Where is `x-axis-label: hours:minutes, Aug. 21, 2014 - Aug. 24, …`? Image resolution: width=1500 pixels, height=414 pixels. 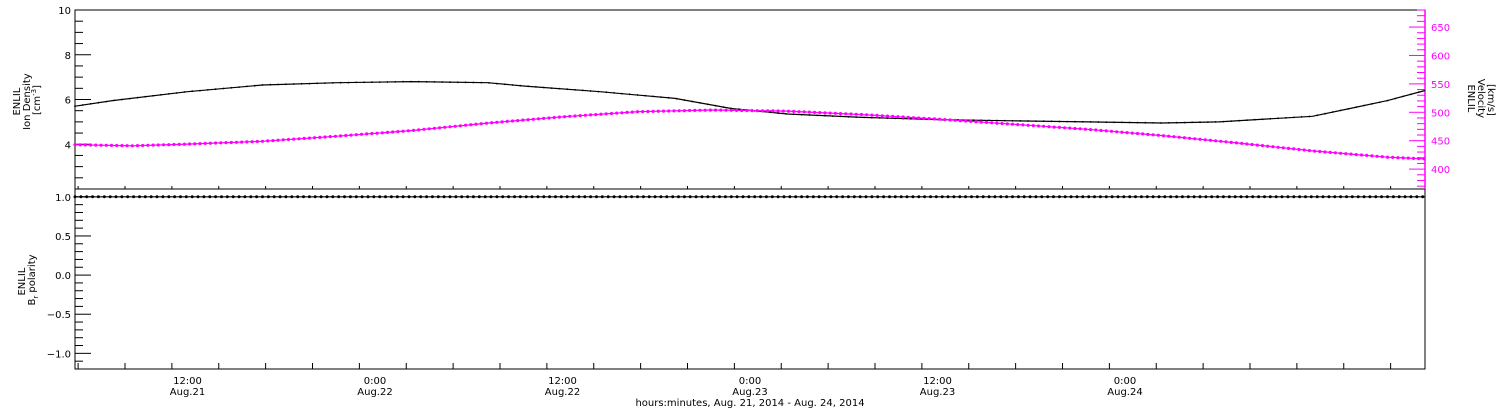 x-axis-label: hours:minutes, Aug. 21, 2014 - Aug. 24, … is located at coordinates (749, 403).